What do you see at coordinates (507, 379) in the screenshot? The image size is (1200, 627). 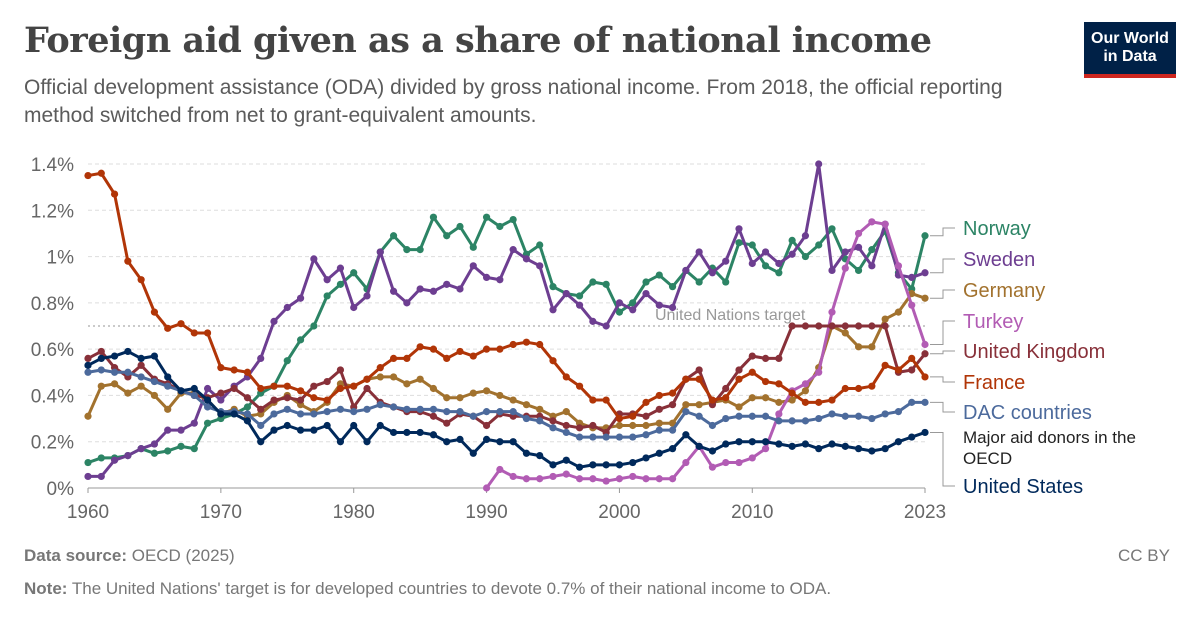 I see `series-line` at bounding box center [507, 379].